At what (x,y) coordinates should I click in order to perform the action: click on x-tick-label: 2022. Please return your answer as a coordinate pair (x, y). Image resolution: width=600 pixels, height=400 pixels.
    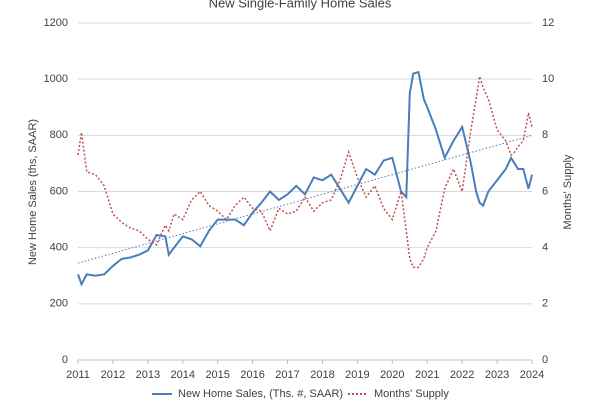
    Looking at the image, I should click on (462, 375).